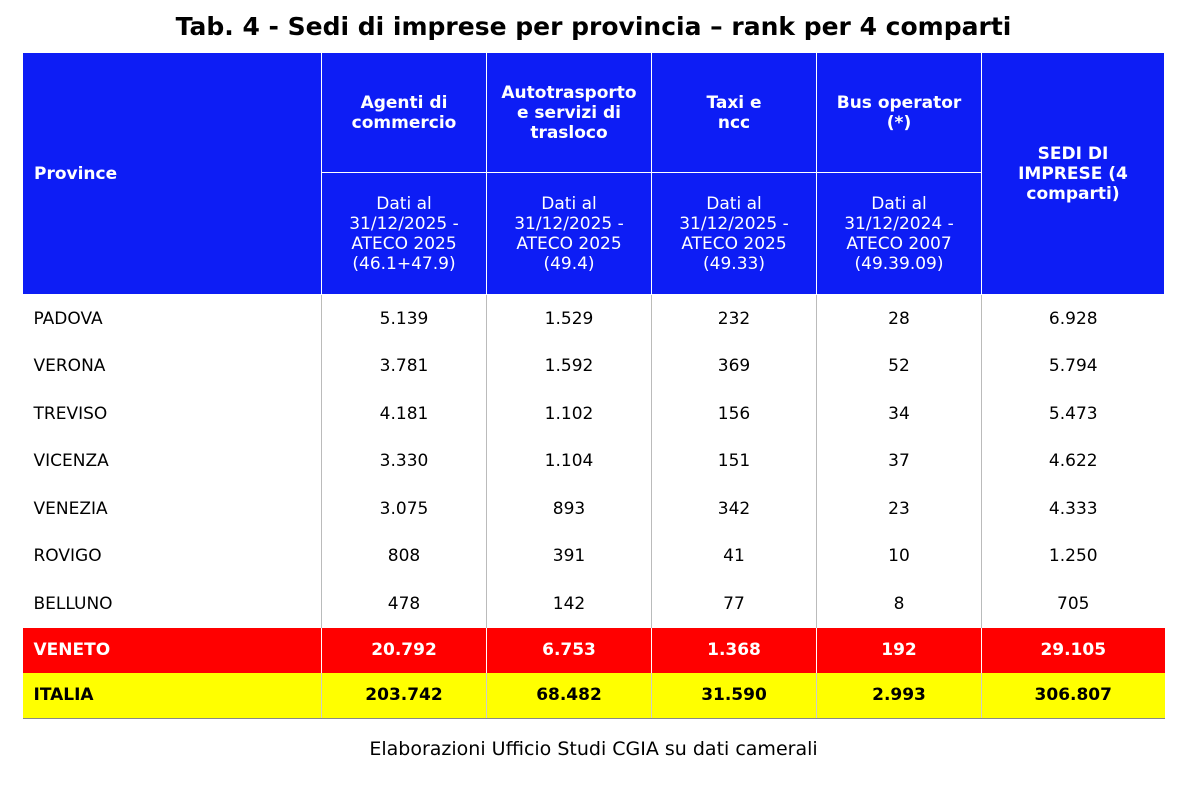  Describe the element at coordinates (404, 414) in the screenshot. I see `table-cell: 4.181` at that location.